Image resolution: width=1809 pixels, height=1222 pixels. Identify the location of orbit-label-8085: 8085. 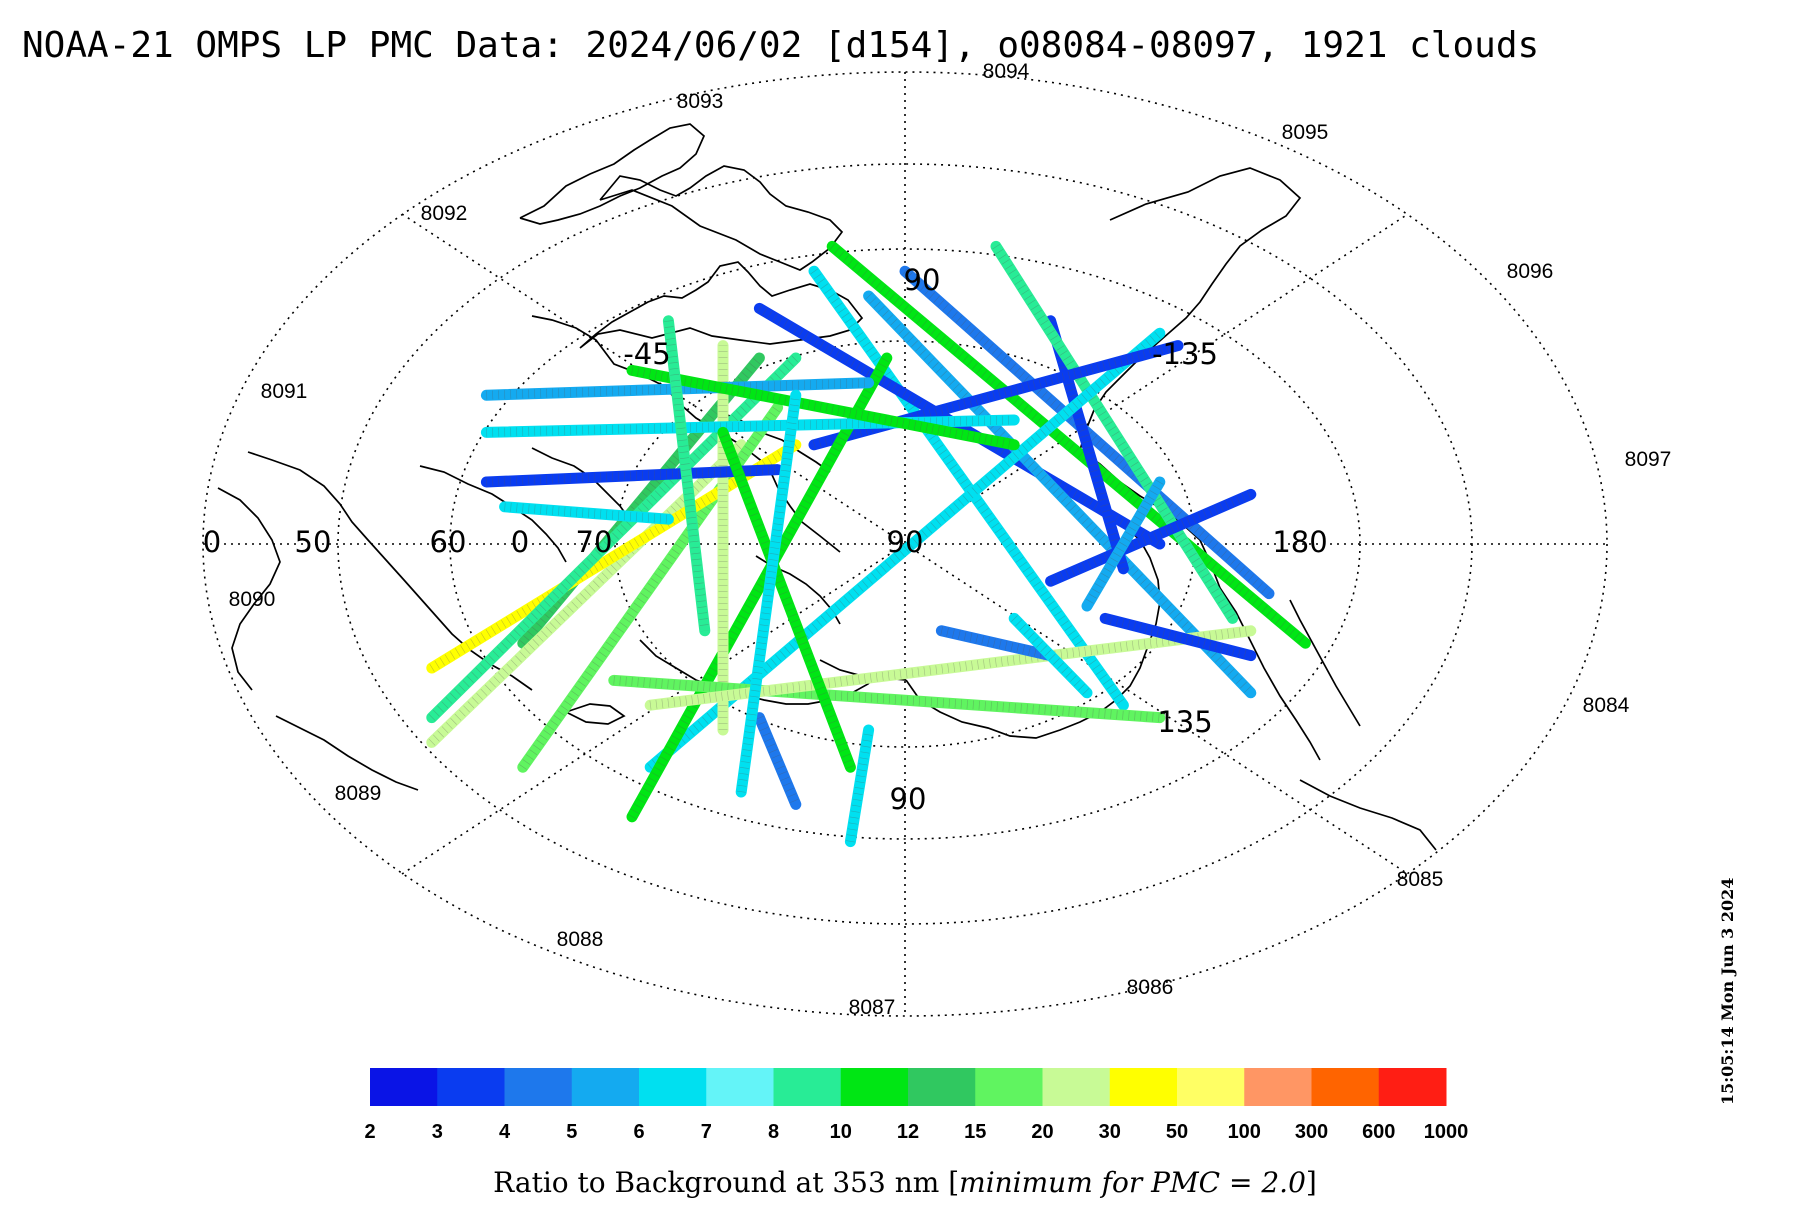
(1420, 879).